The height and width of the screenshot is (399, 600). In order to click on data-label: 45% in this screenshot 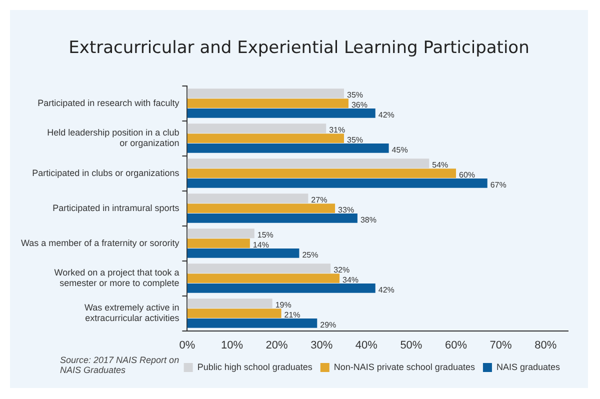, I will do `click(400, 149)`.